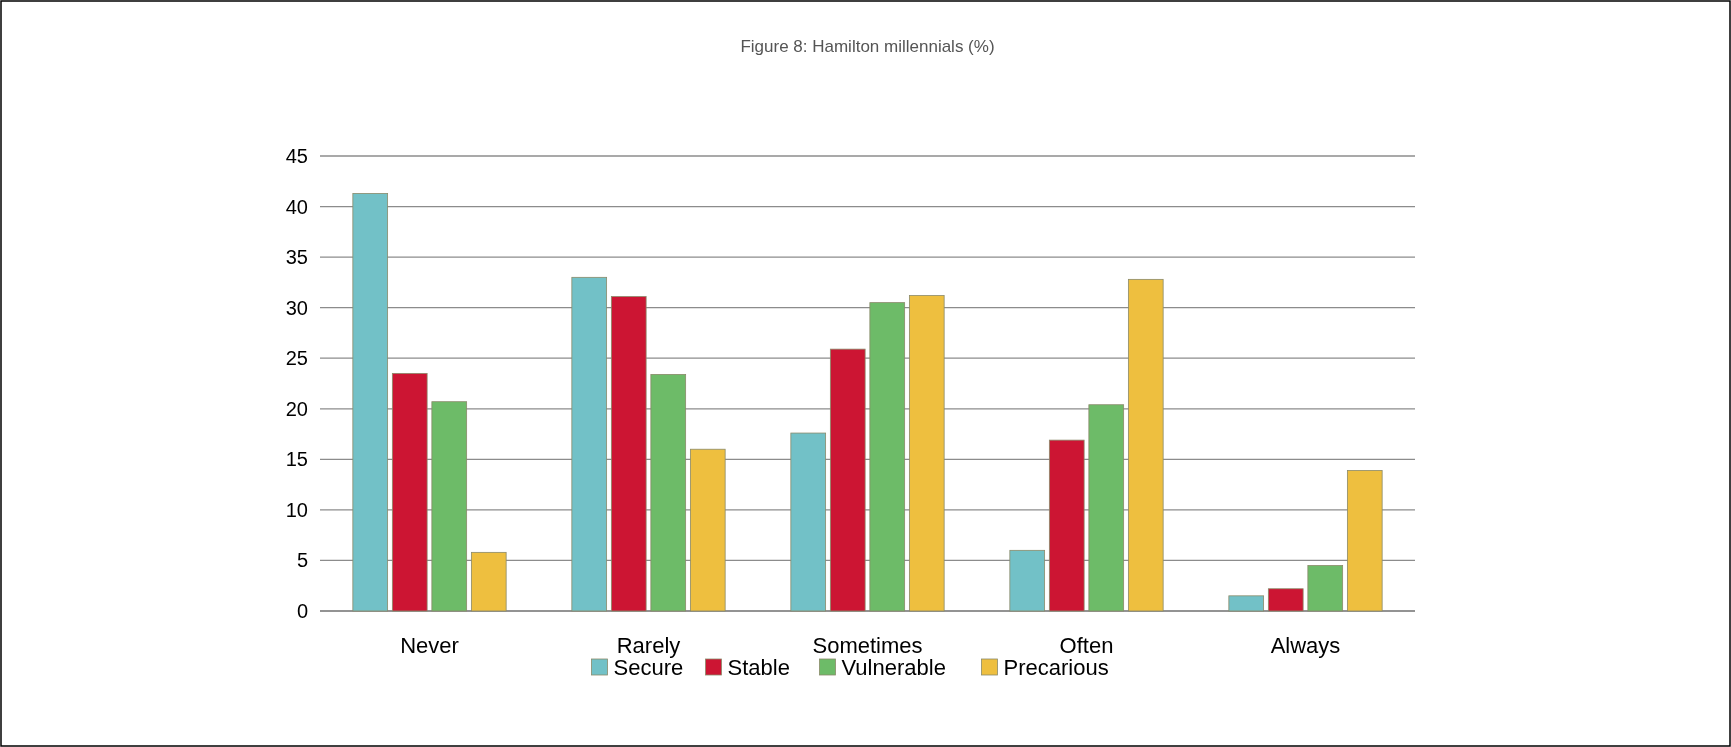 The width and height of the screenshot is (1731, 747). Describe the element at coordinates (302, 560) in the screenshot. I see `y-tick-label: 5` at that location.